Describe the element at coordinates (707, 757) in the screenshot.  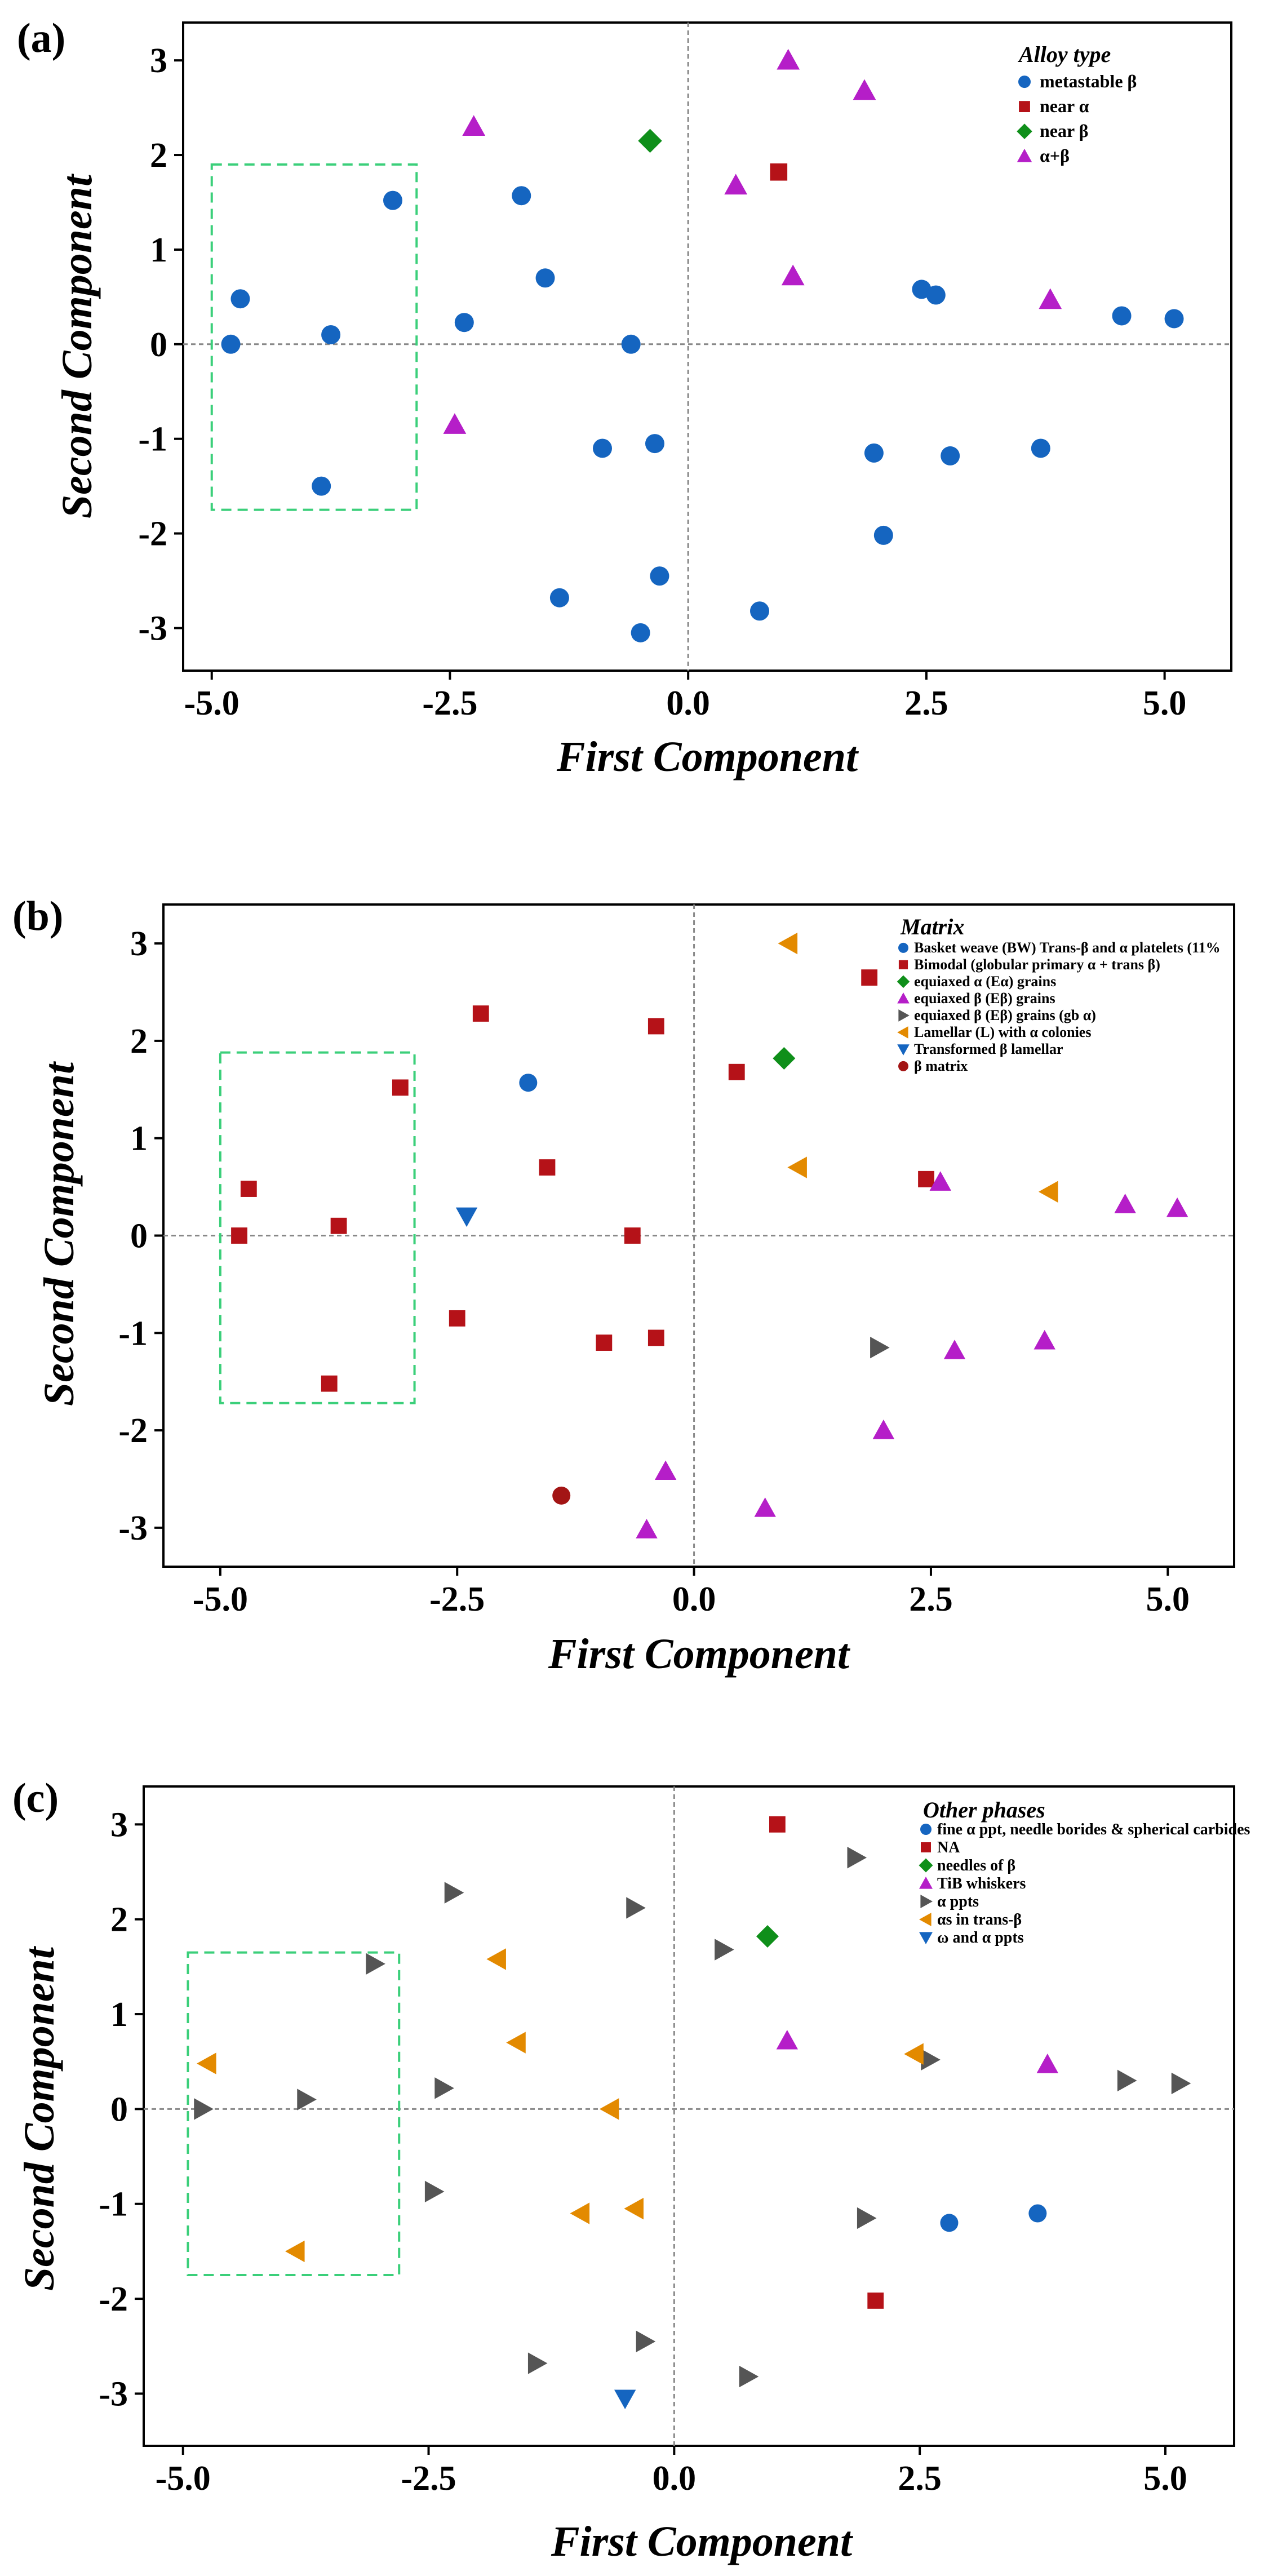
I see `panel-a-xlabel: First Component` at that location.